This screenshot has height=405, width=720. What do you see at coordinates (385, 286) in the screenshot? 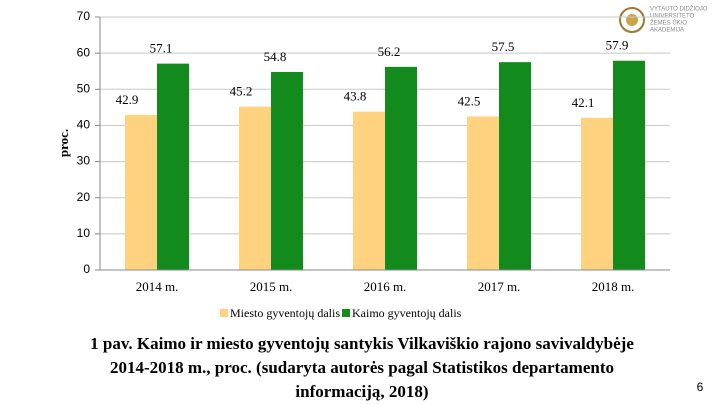
I see `x-tick-label: 2016 m.` at bounding box center [385, 286].